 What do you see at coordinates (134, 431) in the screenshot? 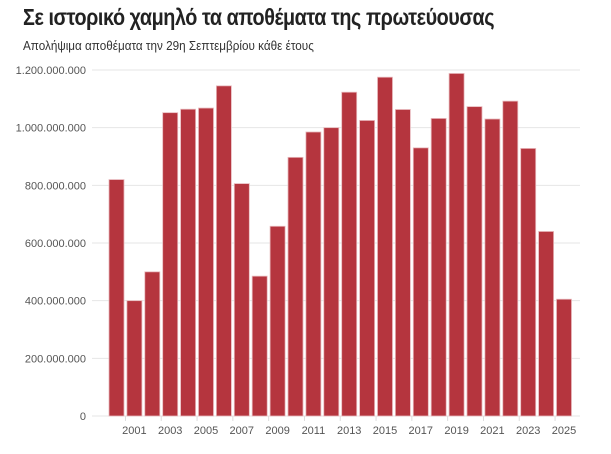
I see `x-tick-label: 2001` at bounding box center [134, 431].